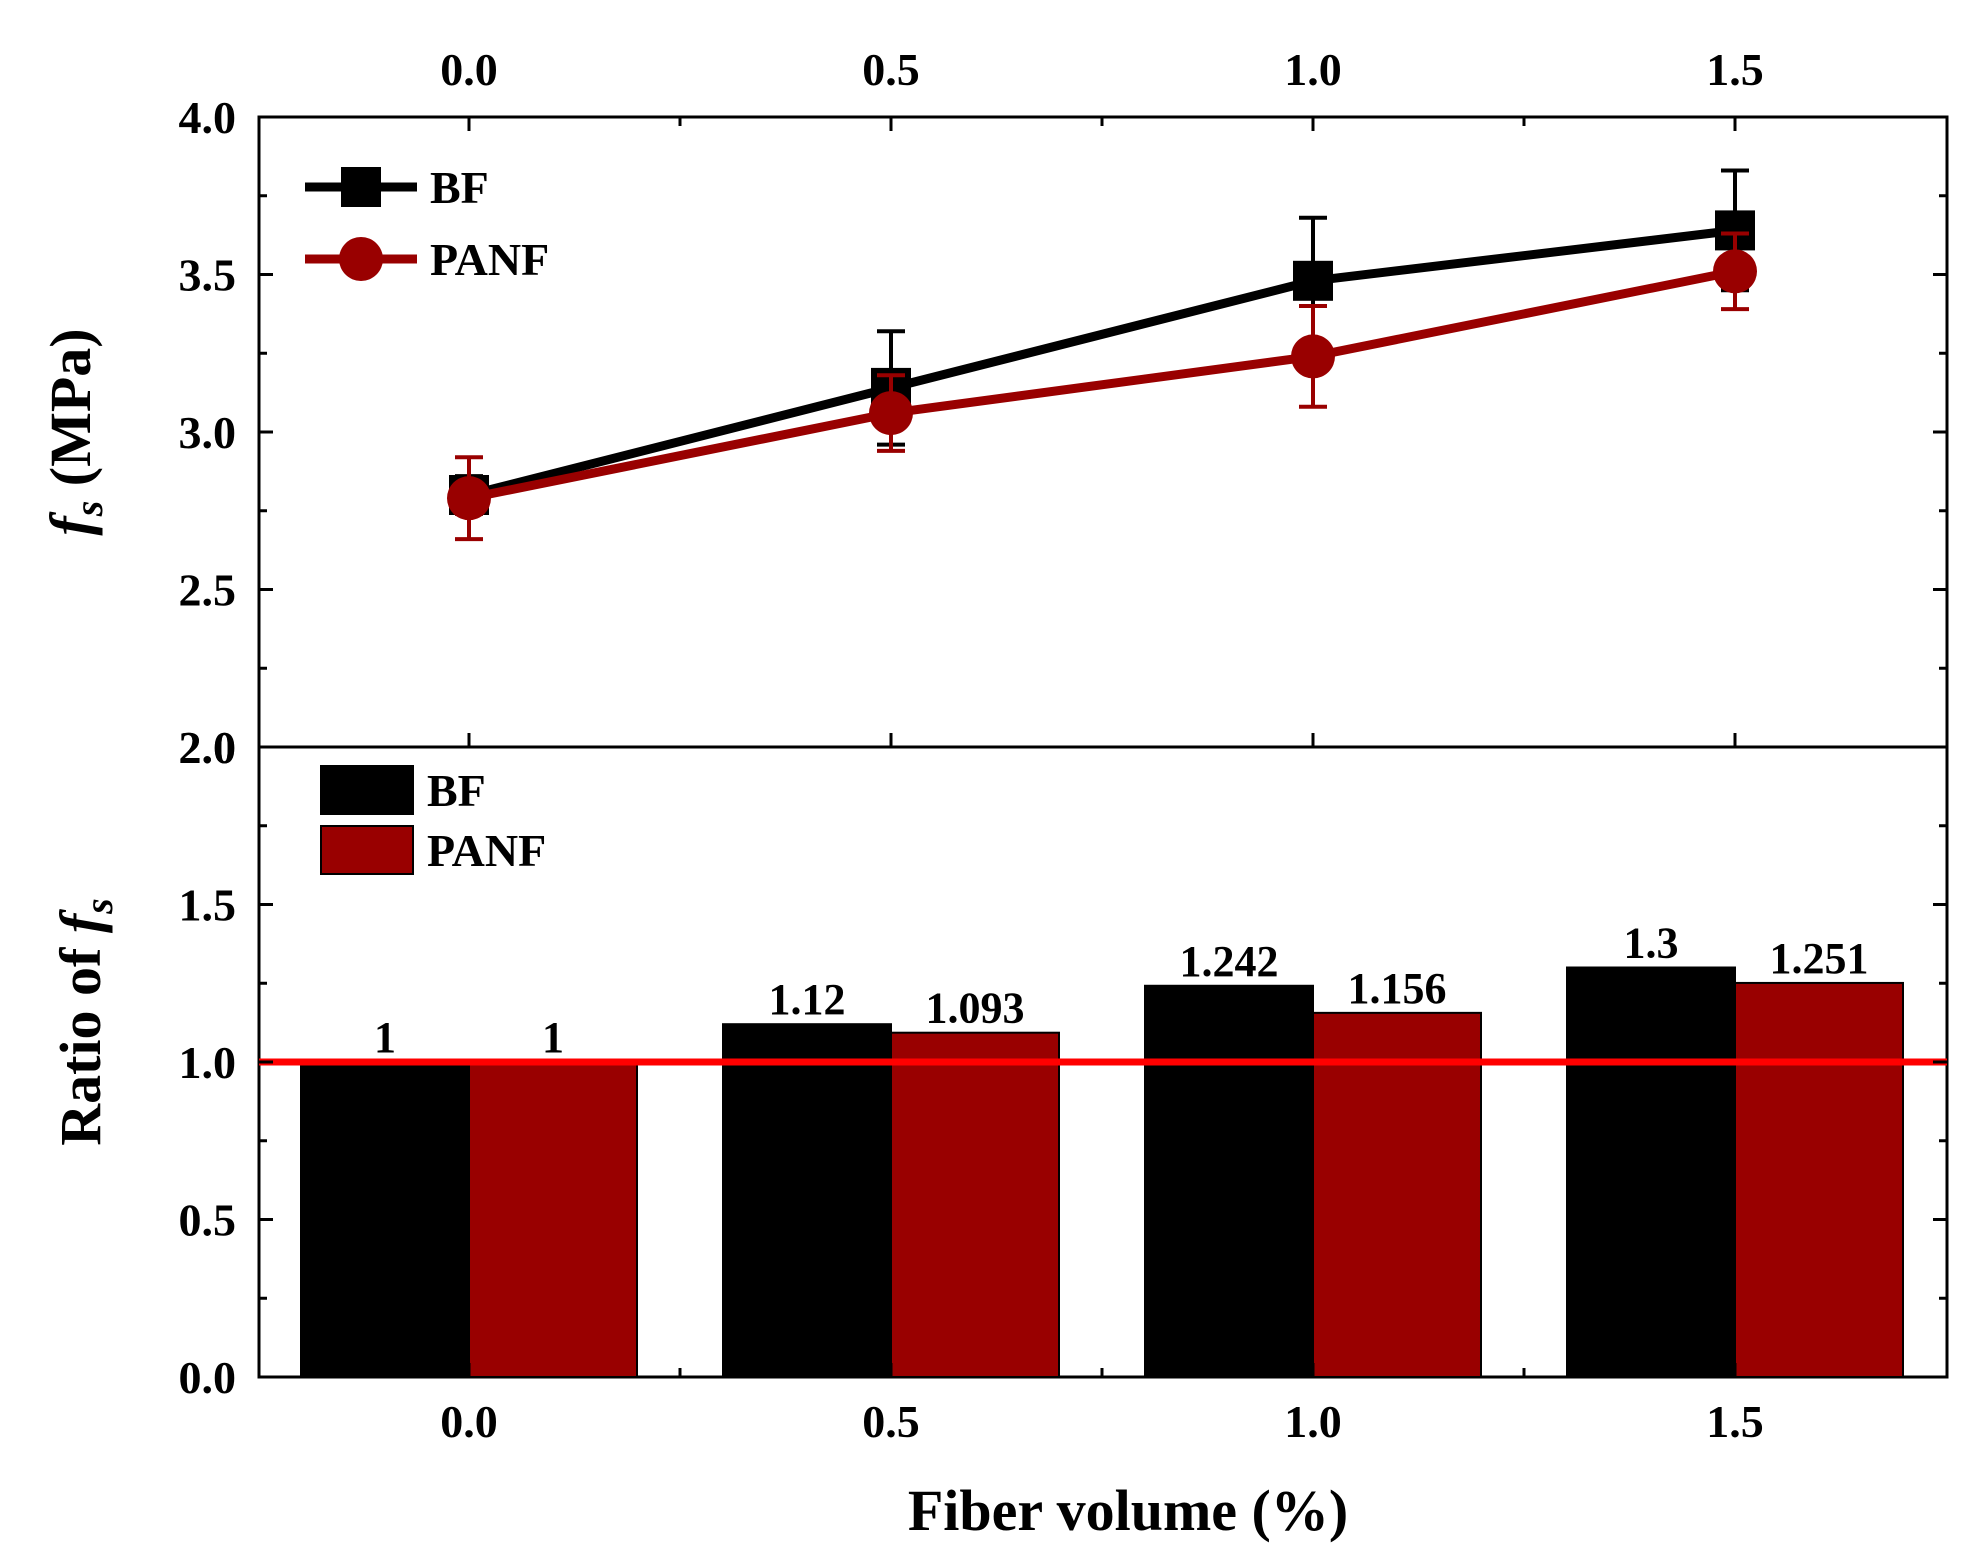  I want to click on bottom-y-axis-title: Ratio of fs, so click(84, 1022).